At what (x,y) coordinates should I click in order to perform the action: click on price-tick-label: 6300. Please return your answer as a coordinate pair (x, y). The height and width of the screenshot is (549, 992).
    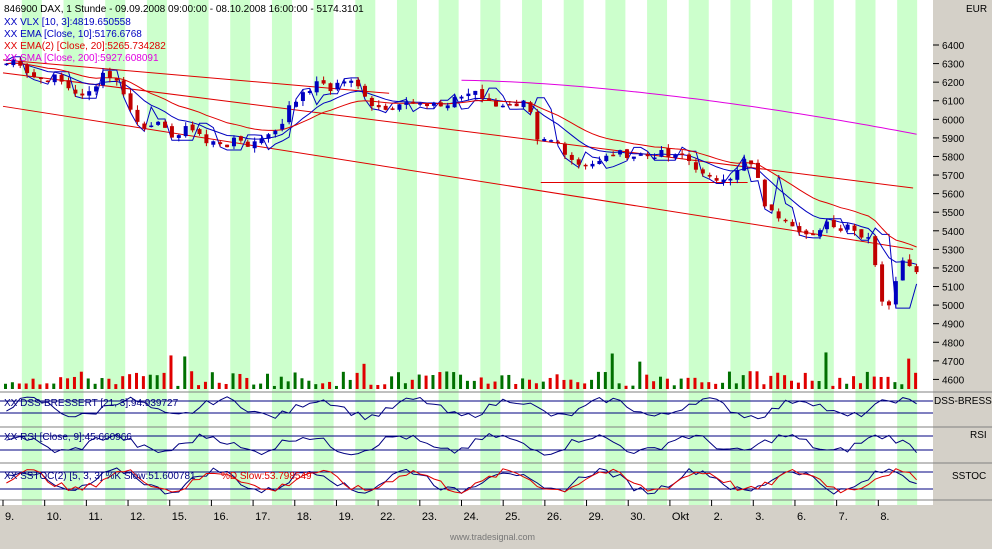
    Looking at the image, I should click on (953, 65).